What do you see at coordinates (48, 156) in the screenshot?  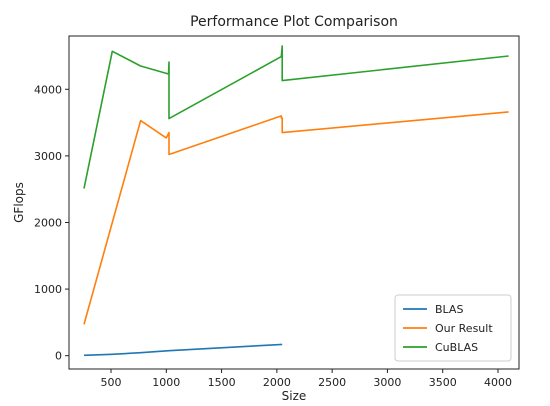 I see `y-tick-label: 3000` at bounding box center [48, 156].